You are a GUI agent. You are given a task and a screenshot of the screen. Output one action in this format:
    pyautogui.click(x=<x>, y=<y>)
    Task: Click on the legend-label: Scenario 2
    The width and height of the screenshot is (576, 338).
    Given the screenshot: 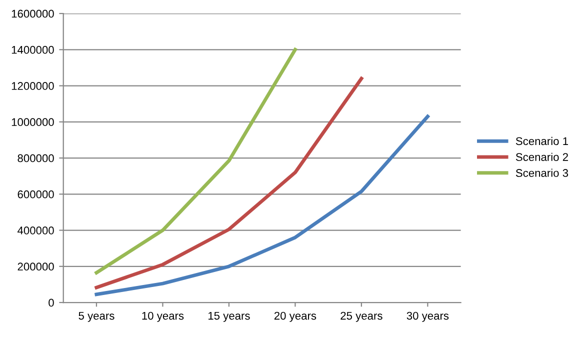 What is the action you would take?
    pyautogui.click(x=542, y=156)
    